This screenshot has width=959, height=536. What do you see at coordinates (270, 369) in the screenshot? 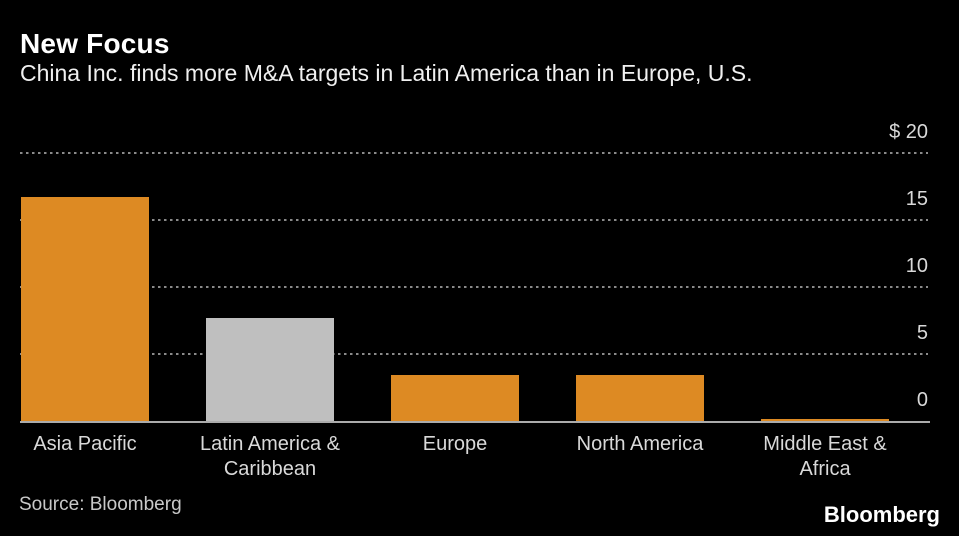
I see `bar-latin-america-caribbean` at bounding box center [270, 369].